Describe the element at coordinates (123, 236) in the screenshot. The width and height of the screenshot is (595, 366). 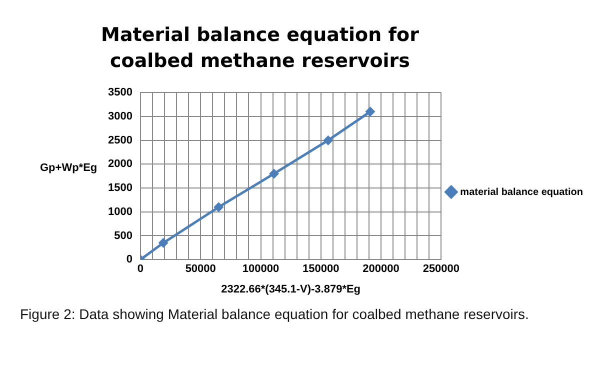
I see `y-tick-label: 500` at that location.